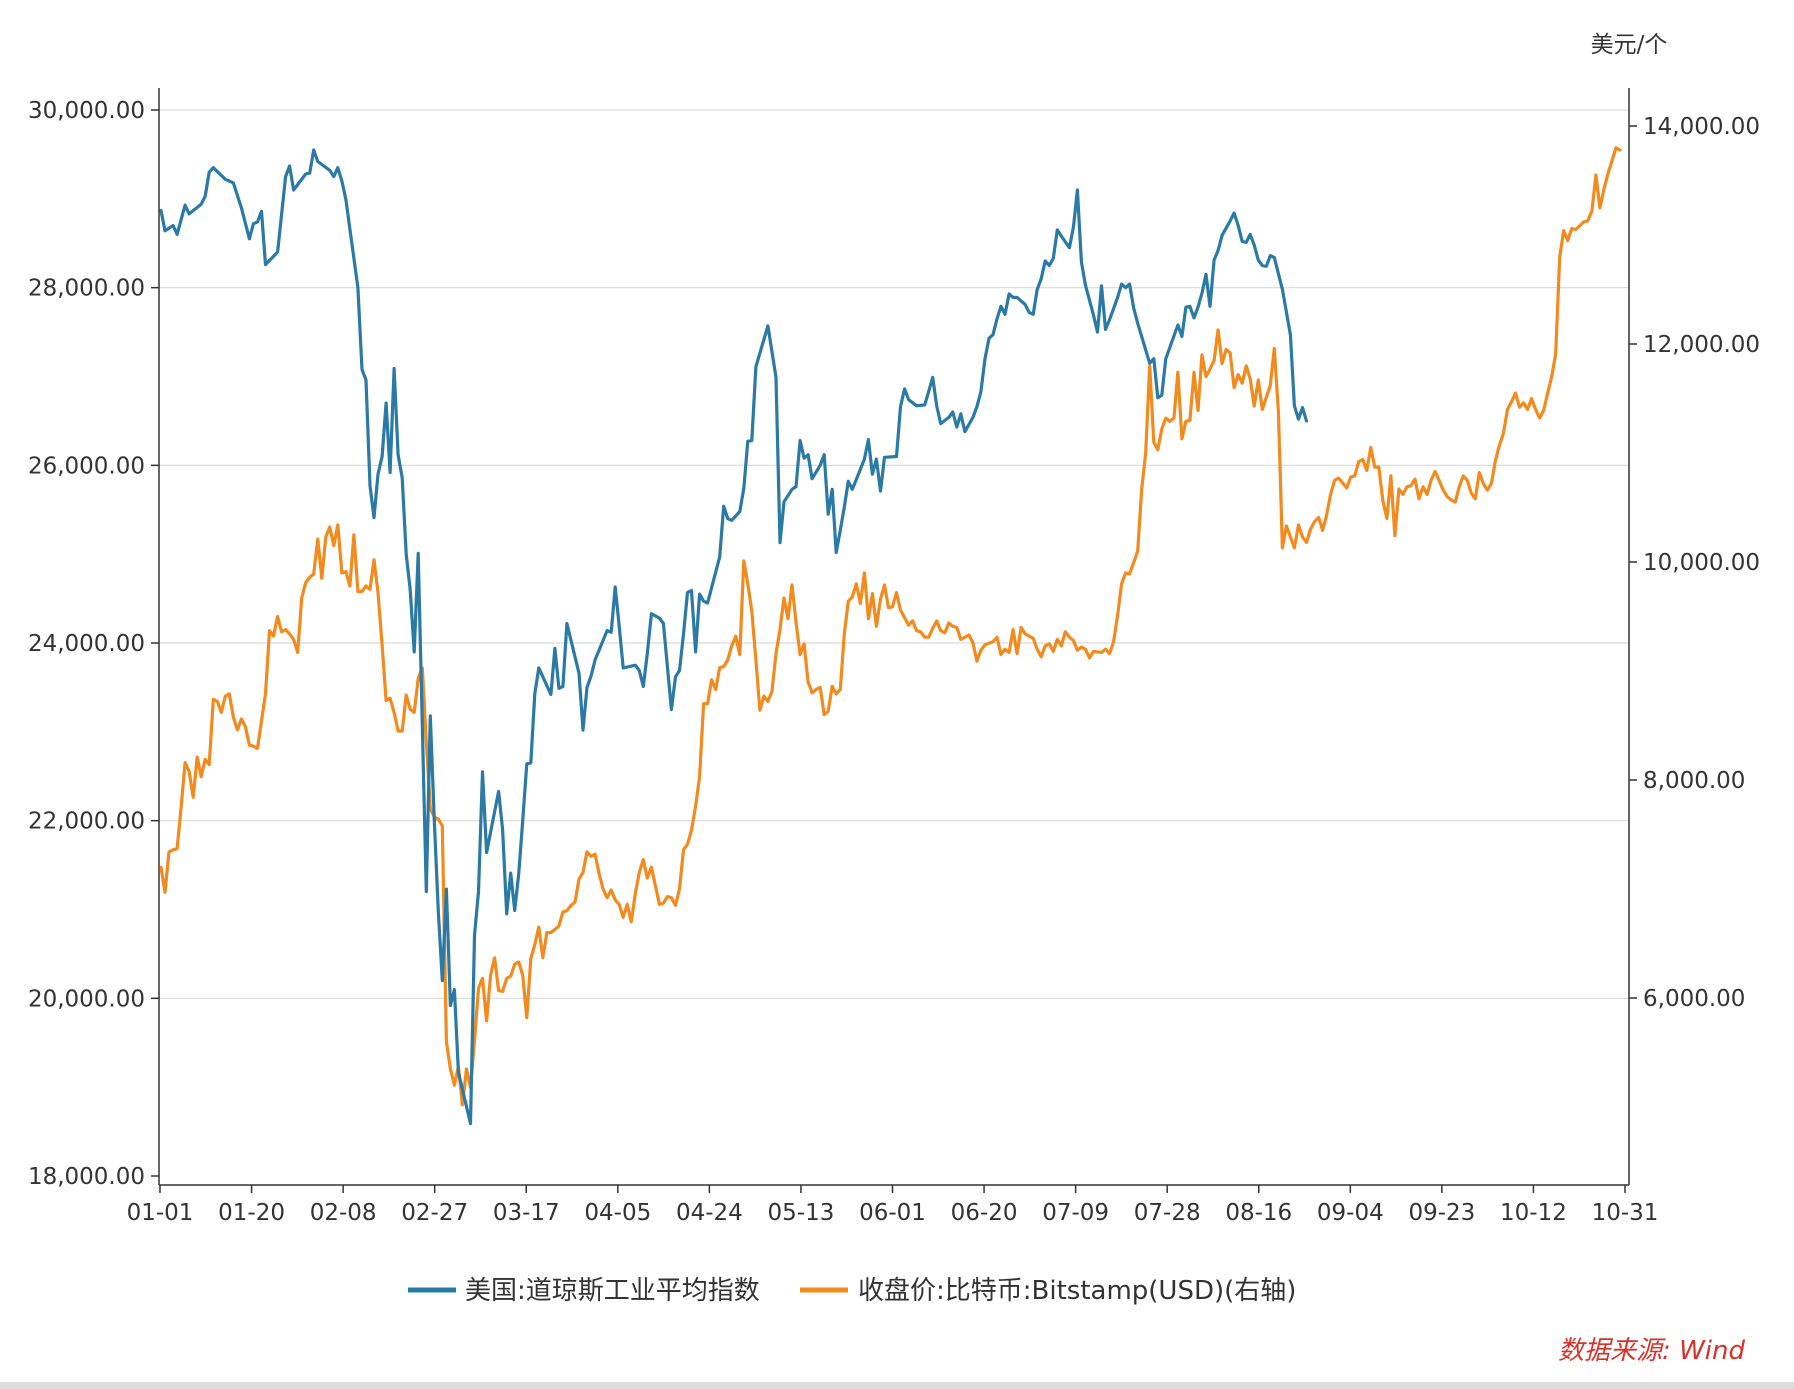 This screenshot has width=1794, height=1389. What do you see at coordinates (86, 1177) in the screenshot?
I see `left-tick-label: 18,000.00` at bounding box center [86, 1177].